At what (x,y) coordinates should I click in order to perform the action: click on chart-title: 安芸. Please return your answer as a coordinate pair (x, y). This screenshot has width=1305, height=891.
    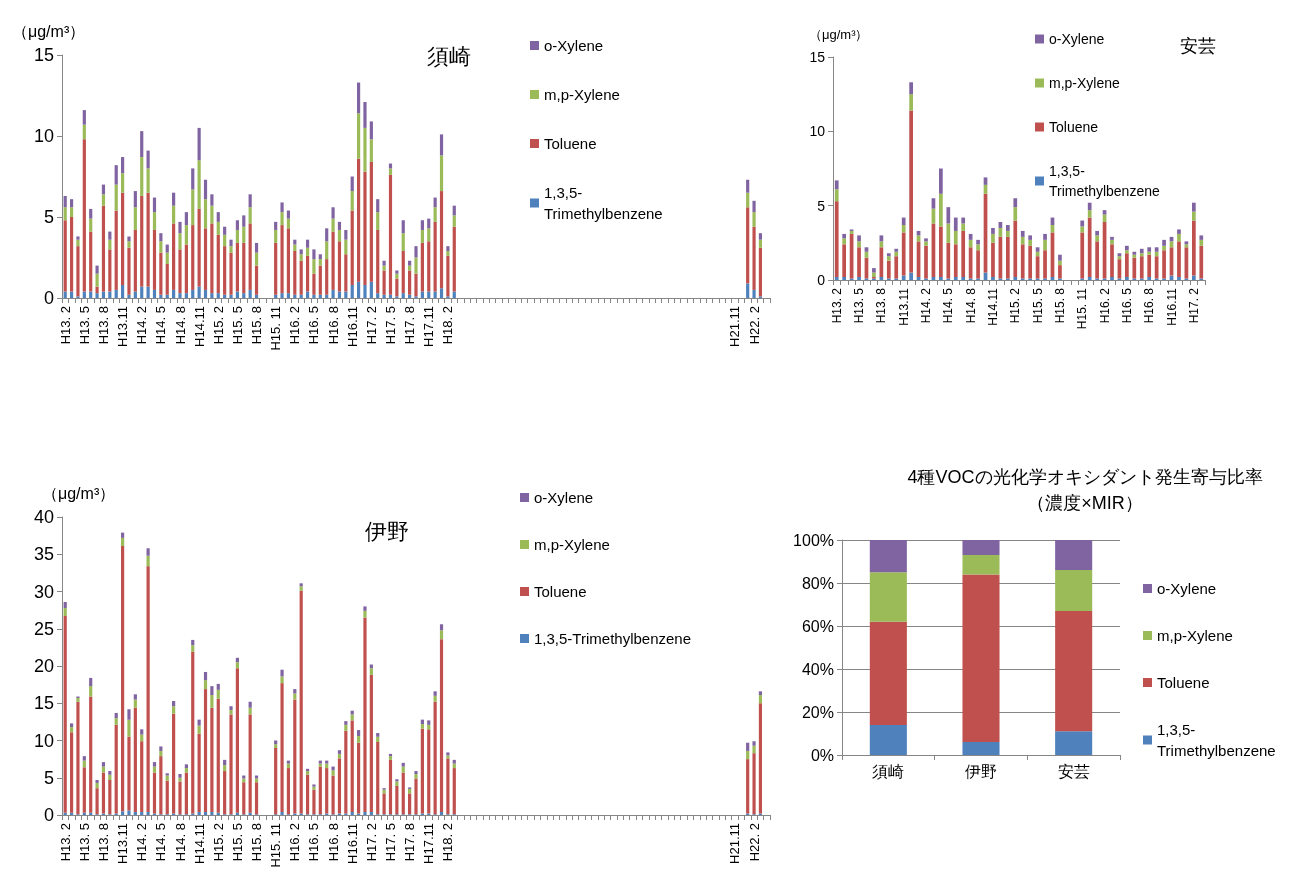
    Looking at the image, I should click on (1198, 46).